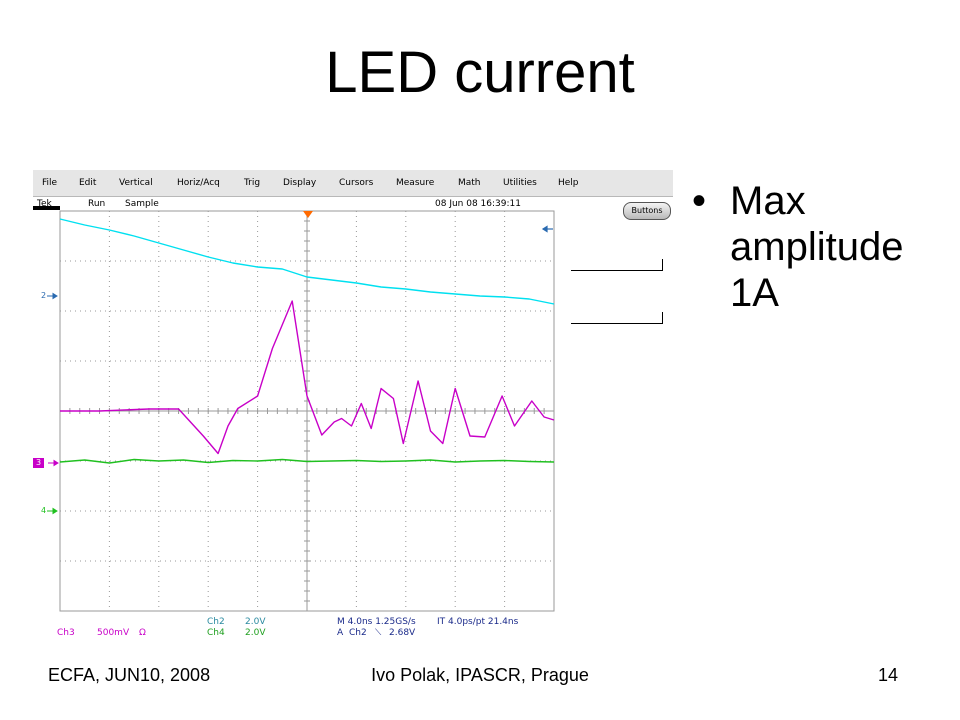 This screenshot has width=960, height=720. I want to click on menu-measure: Measure, so click(415, 183).